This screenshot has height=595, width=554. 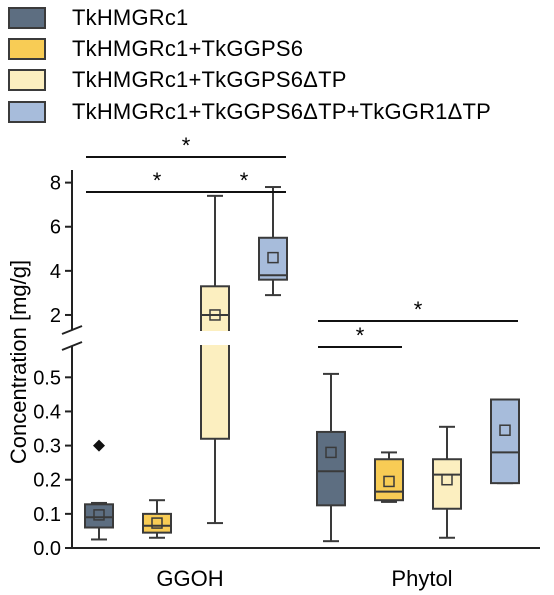 I want to click on y-tick-label: 0.2, so click(x=47, y=481).